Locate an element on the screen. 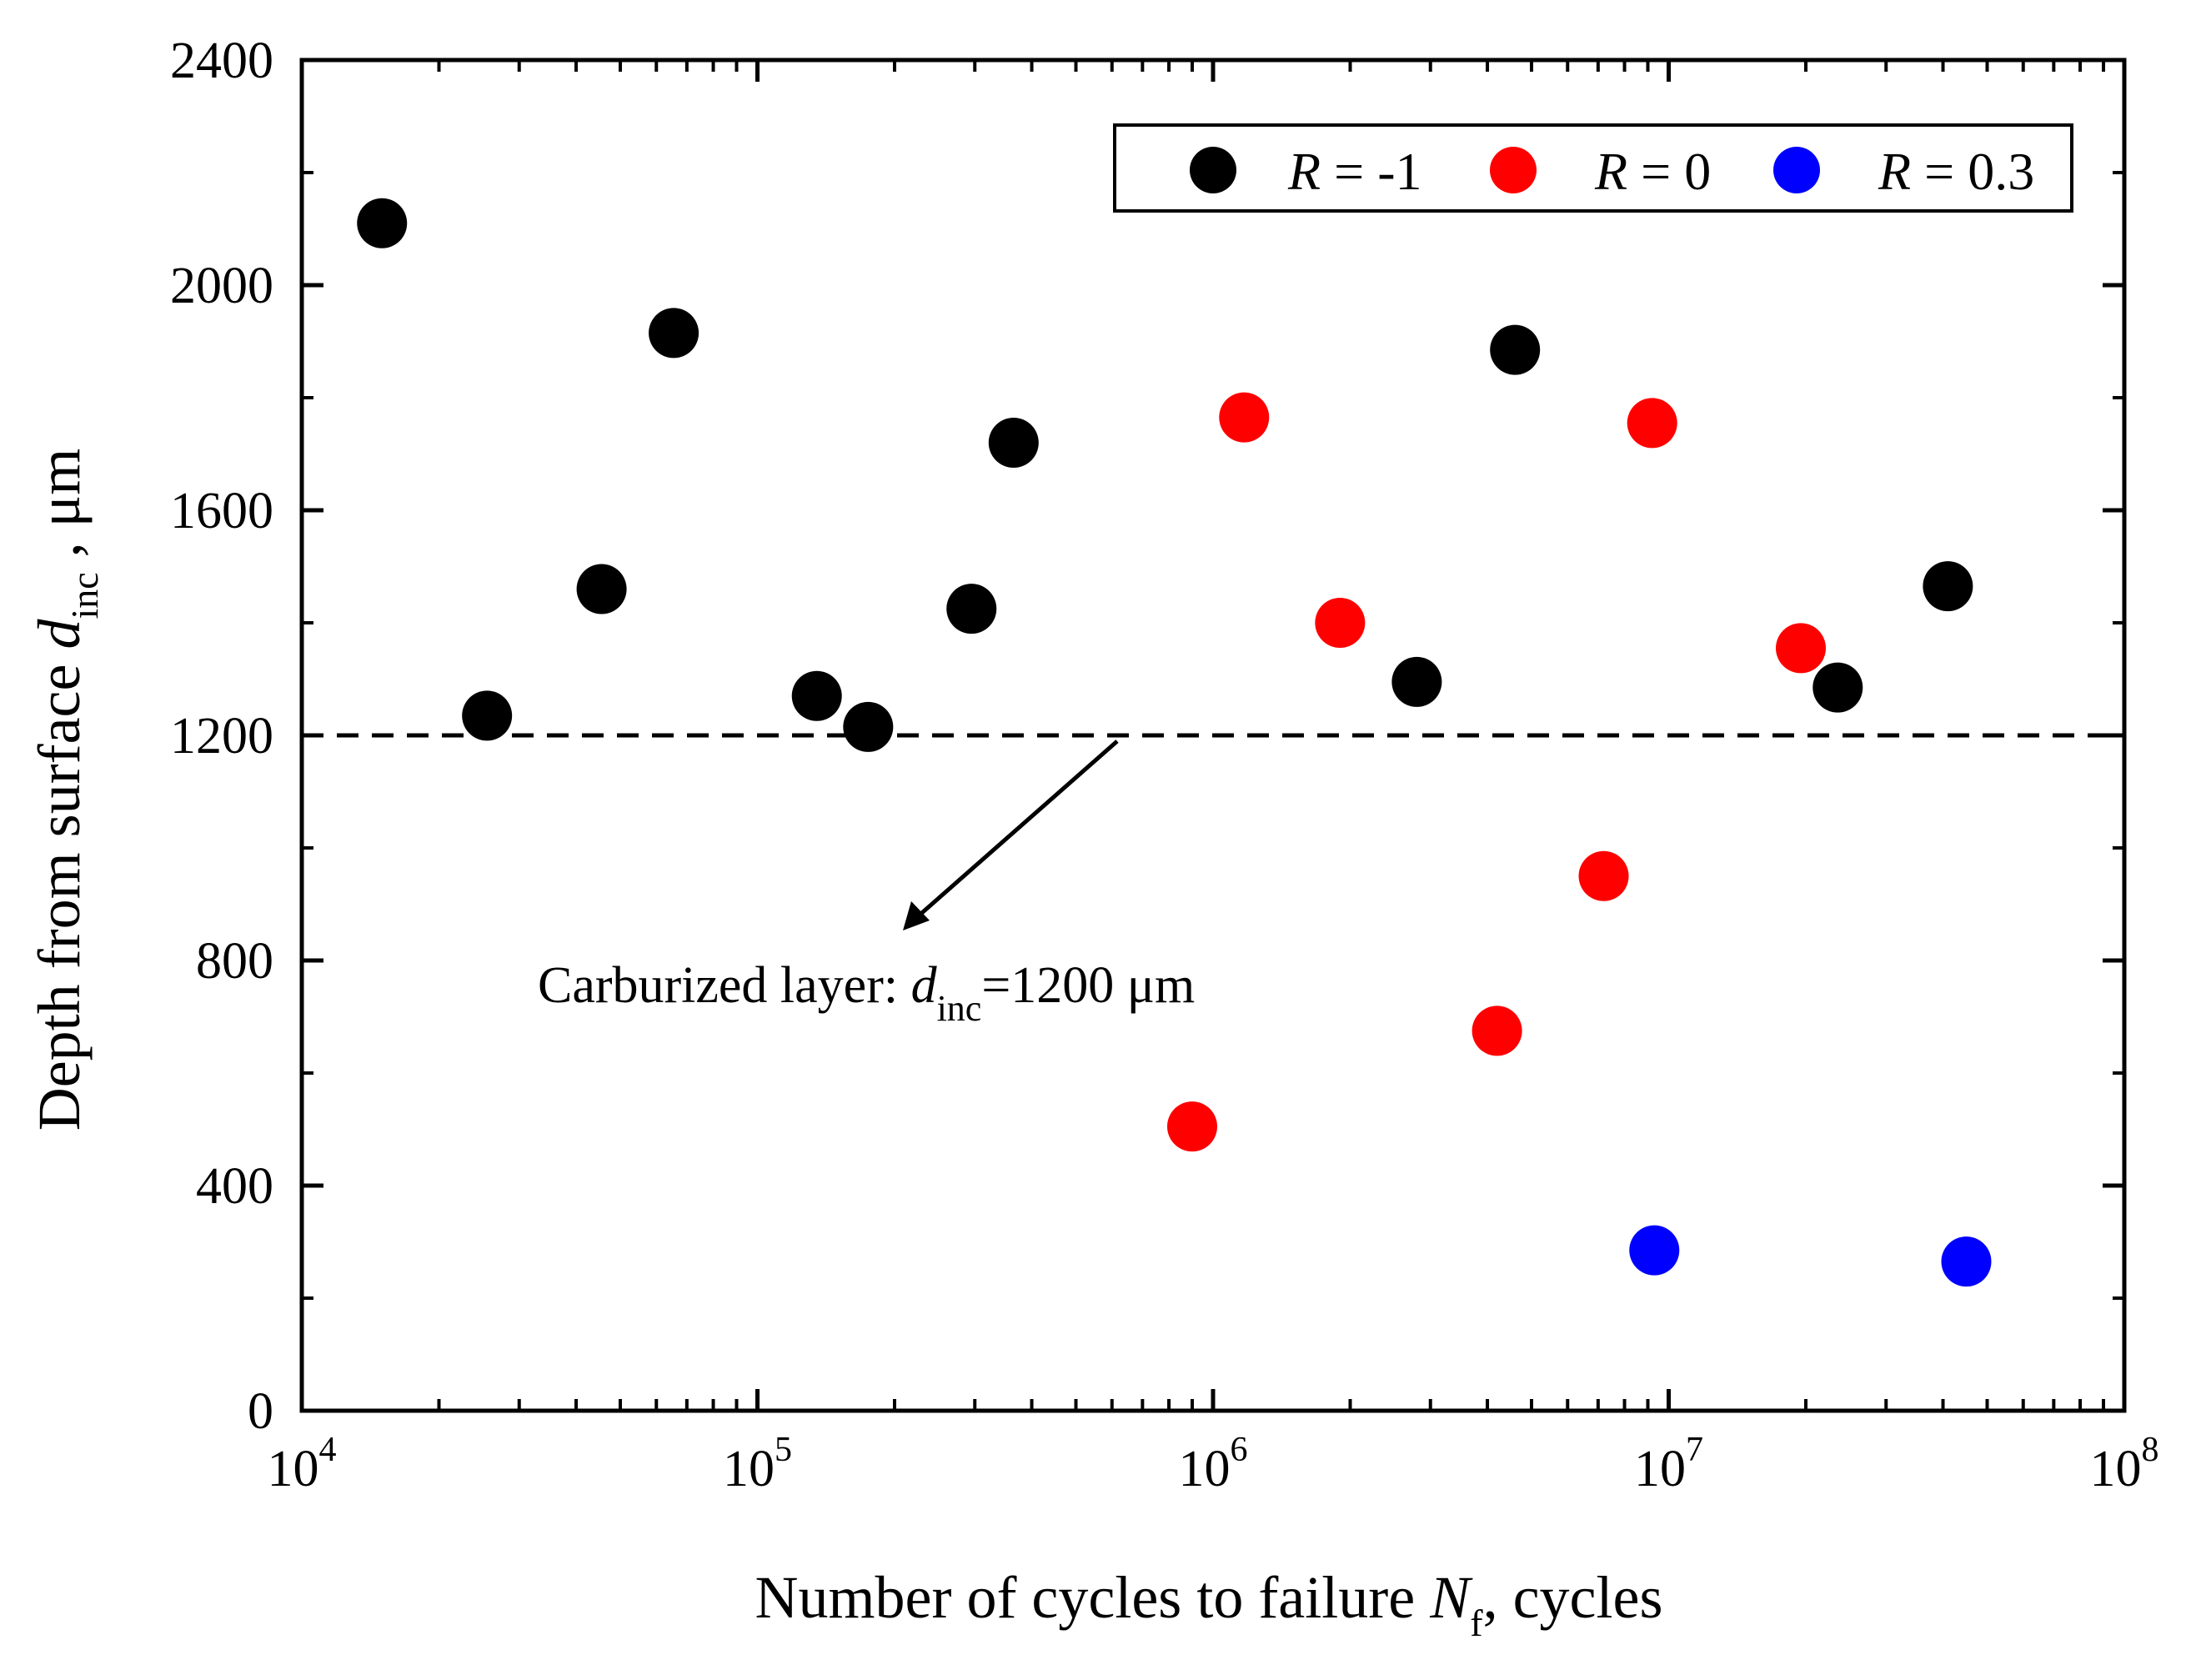  y-tick-label: 400 is located at coordinates (234, 1186).